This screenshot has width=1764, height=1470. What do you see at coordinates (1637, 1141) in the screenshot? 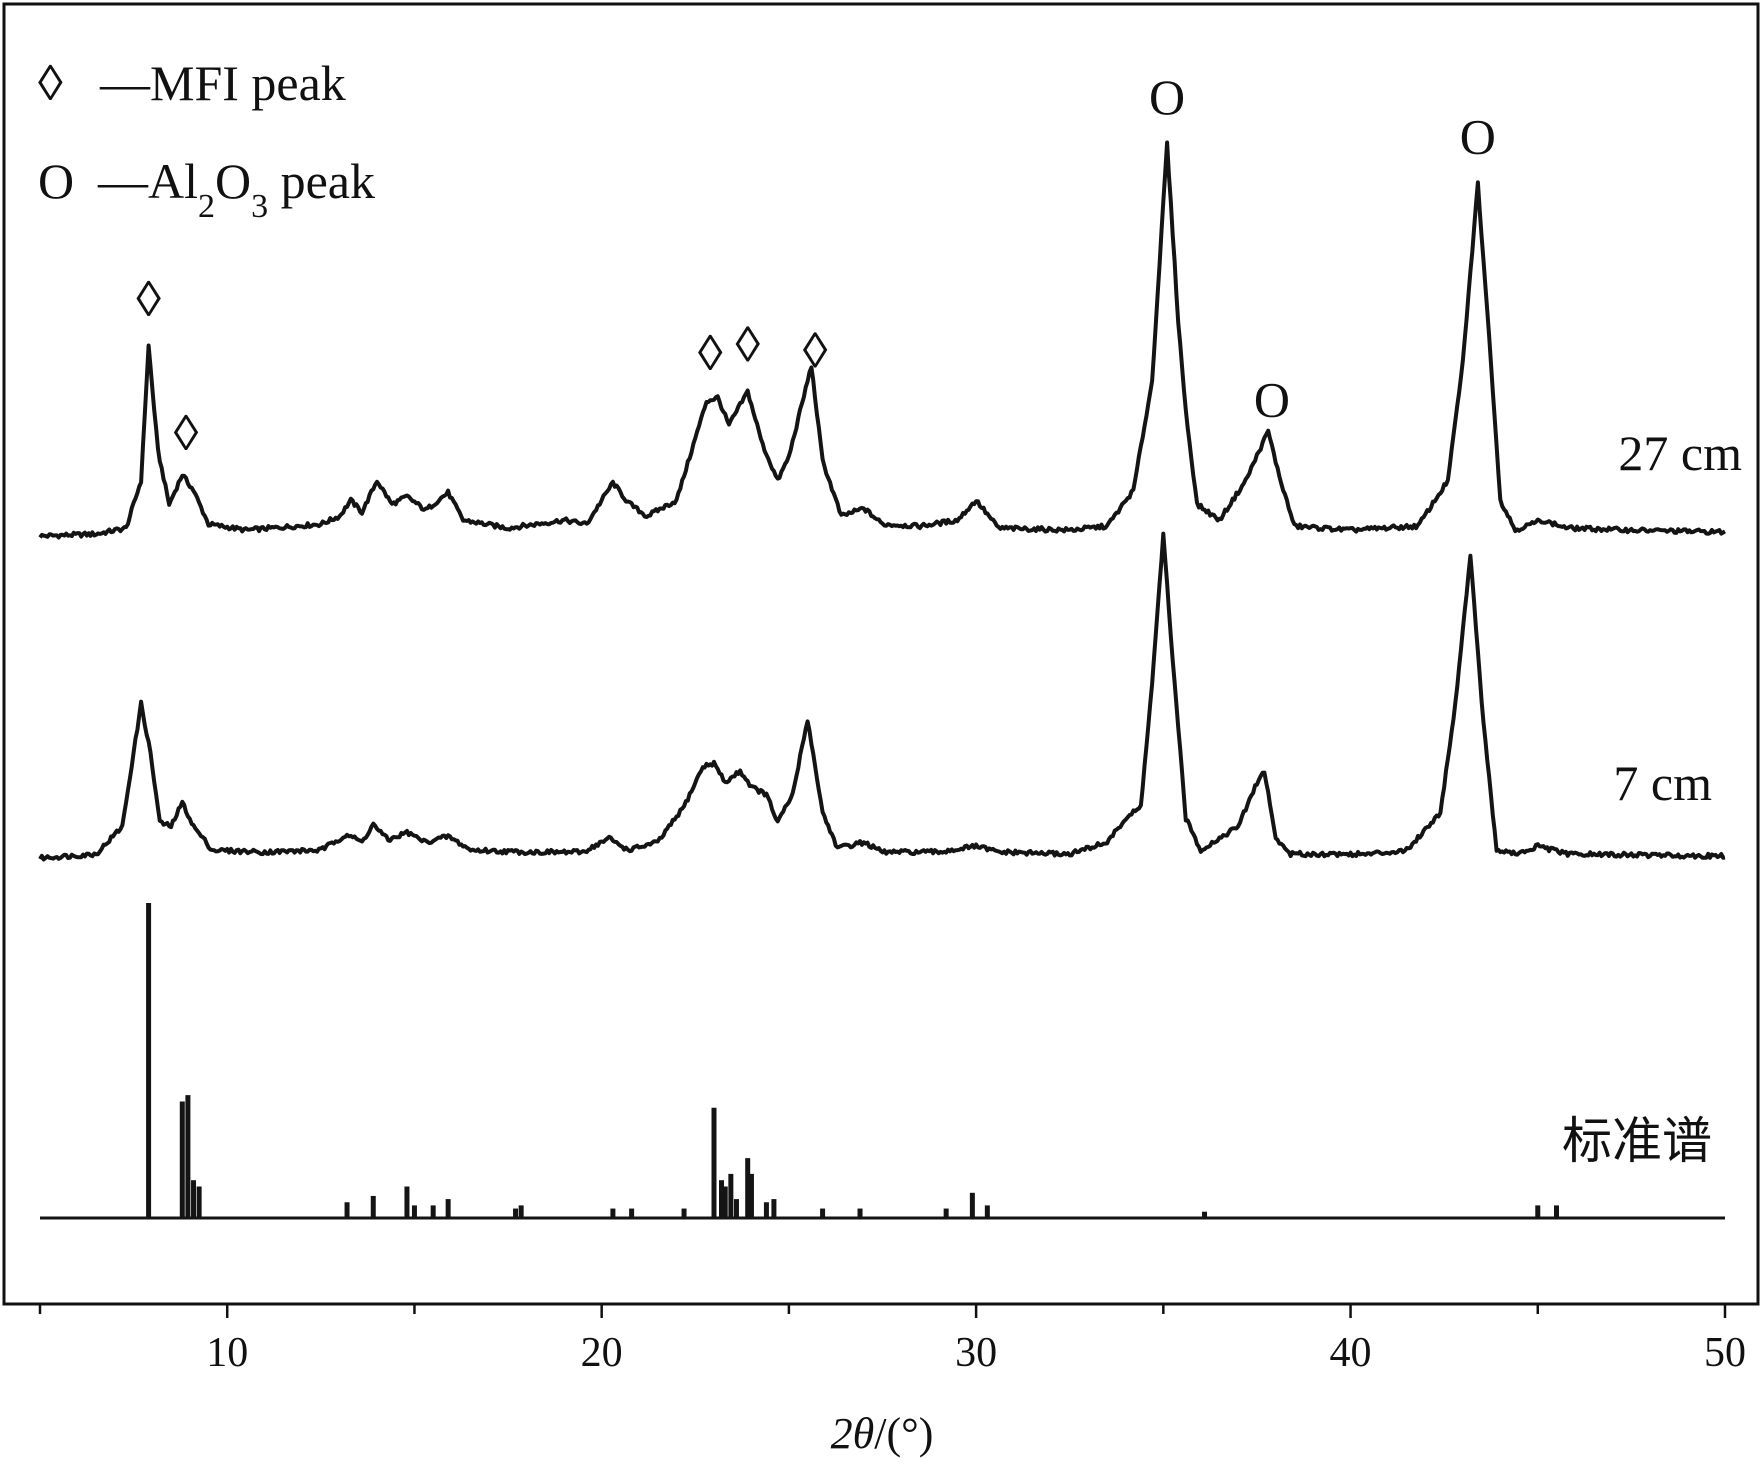
I see `series-label: 标准谱` at bounding box center [1637, 1141].